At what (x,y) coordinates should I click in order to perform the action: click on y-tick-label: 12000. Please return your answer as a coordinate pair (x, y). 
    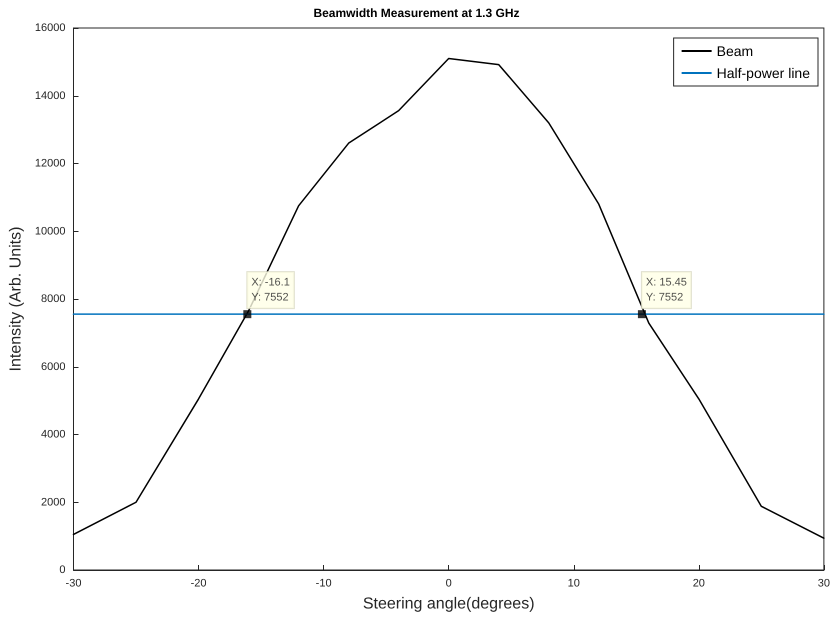
    Looking at the image, I should click on (50, 164).